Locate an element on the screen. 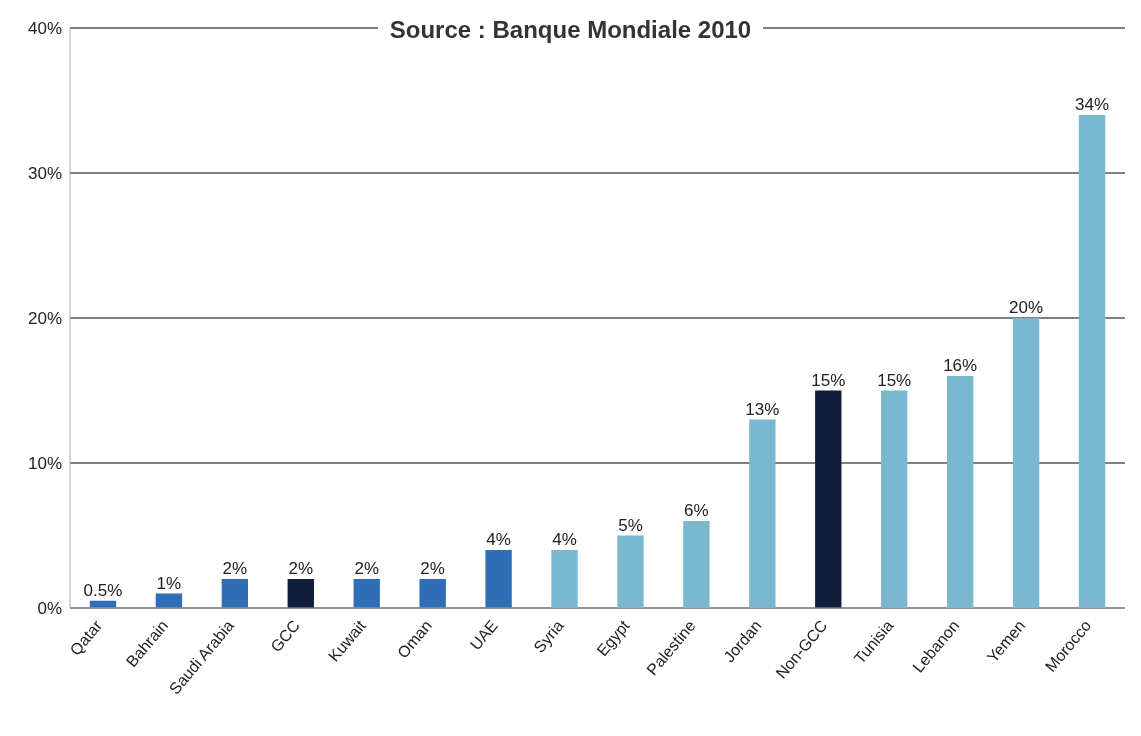 The width and height of the screenshot is (1141, 736). data-label: 13% is located at coordinates (762, 409).